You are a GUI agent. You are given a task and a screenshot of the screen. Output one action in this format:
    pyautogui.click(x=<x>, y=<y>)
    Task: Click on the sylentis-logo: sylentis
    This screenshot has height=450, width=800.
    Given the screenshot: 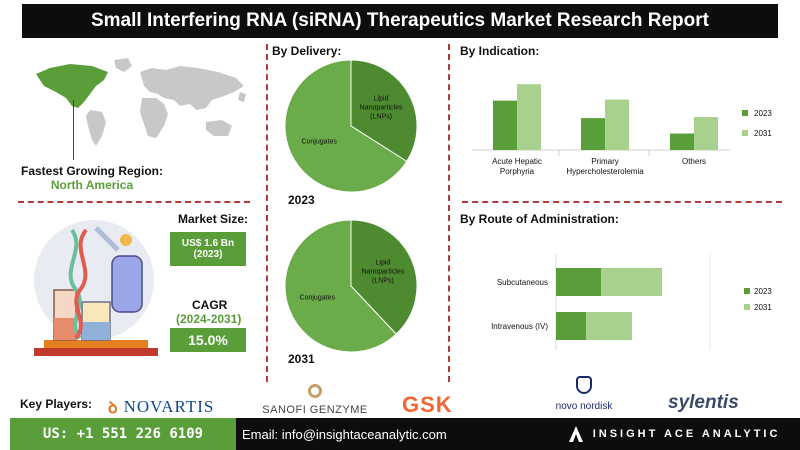 What is the action you would take?
    pyautogui.click(x=703, y=402)
    